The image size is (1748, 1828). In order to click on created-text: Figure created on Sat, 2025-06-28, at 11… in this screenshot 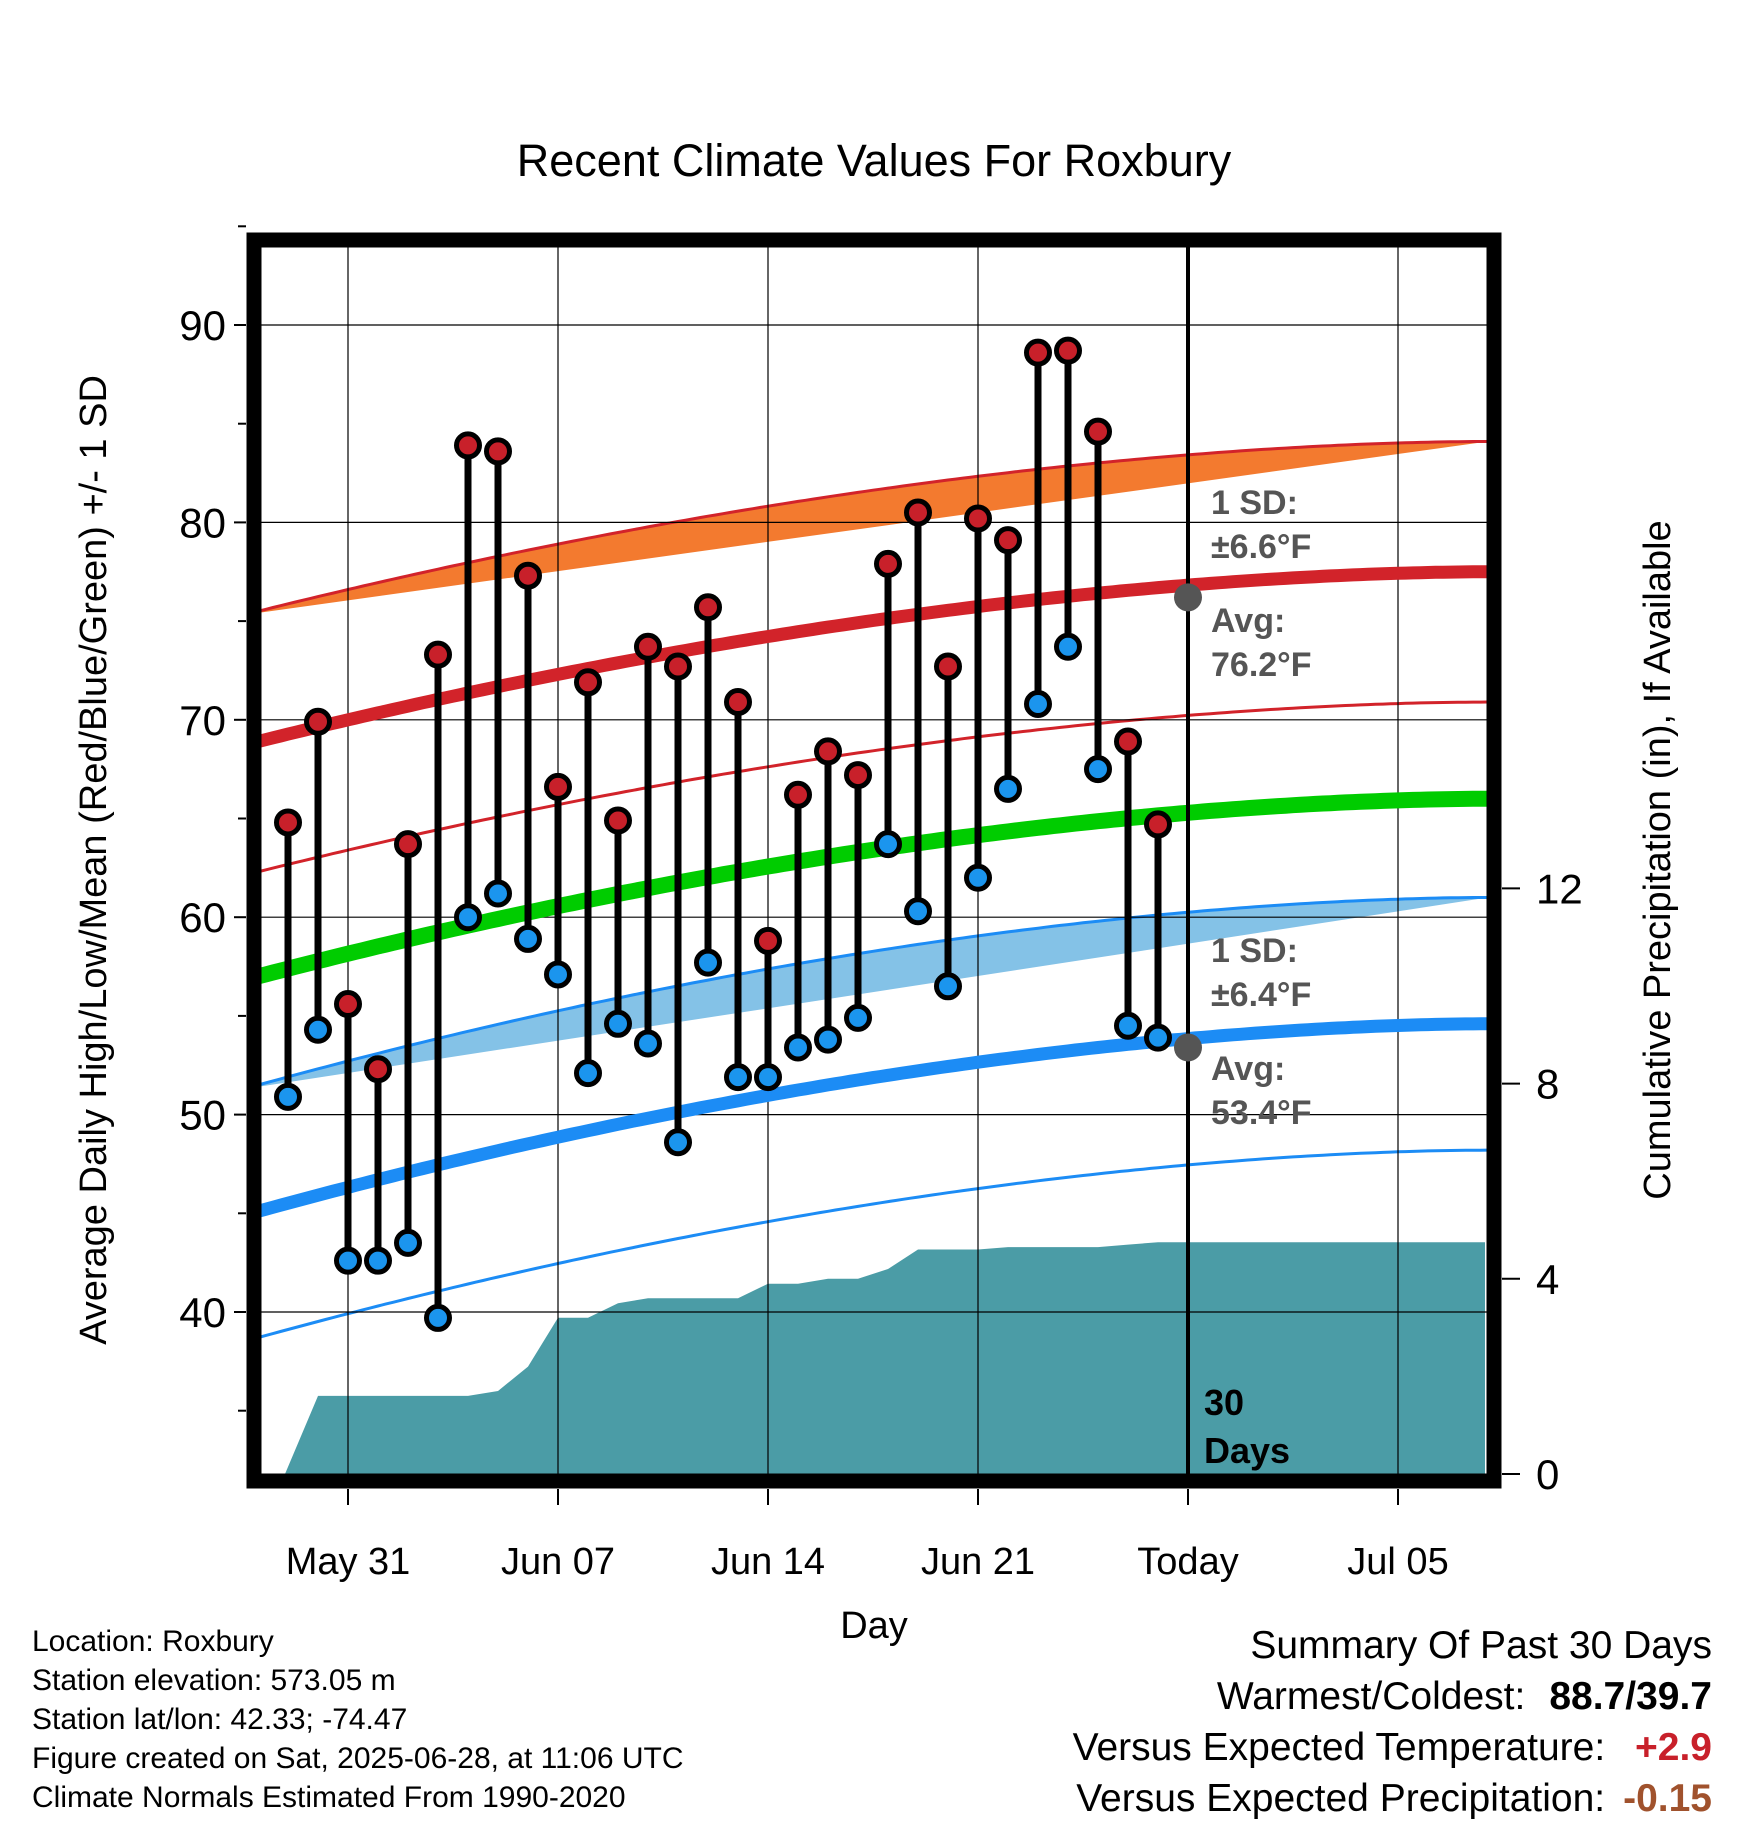, I will do `click(358, 1758)`.